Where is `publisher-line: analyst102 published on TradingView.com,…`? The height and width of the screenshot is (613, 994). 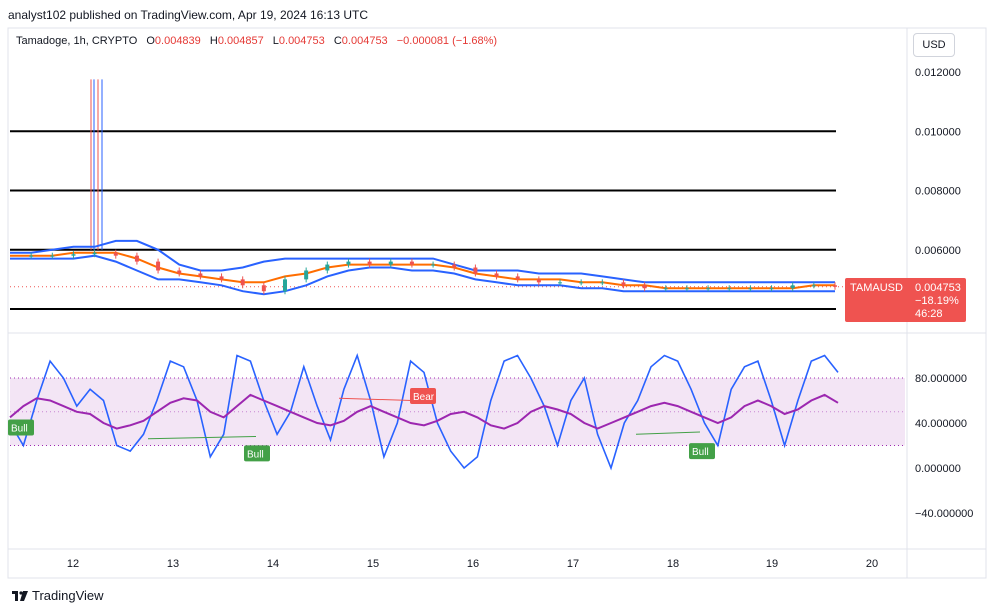 publisher-line: analyst102 published on TradingView.com,… is located at coordinates (188, 15).